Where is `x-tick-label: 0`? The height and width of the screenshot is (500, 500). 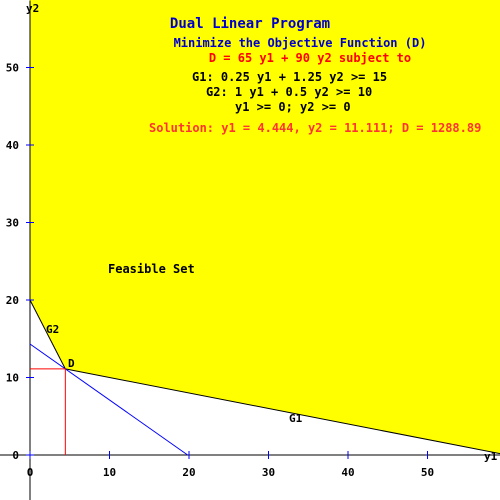 x-tick-label: 0 is located at coordinates (30, 472).